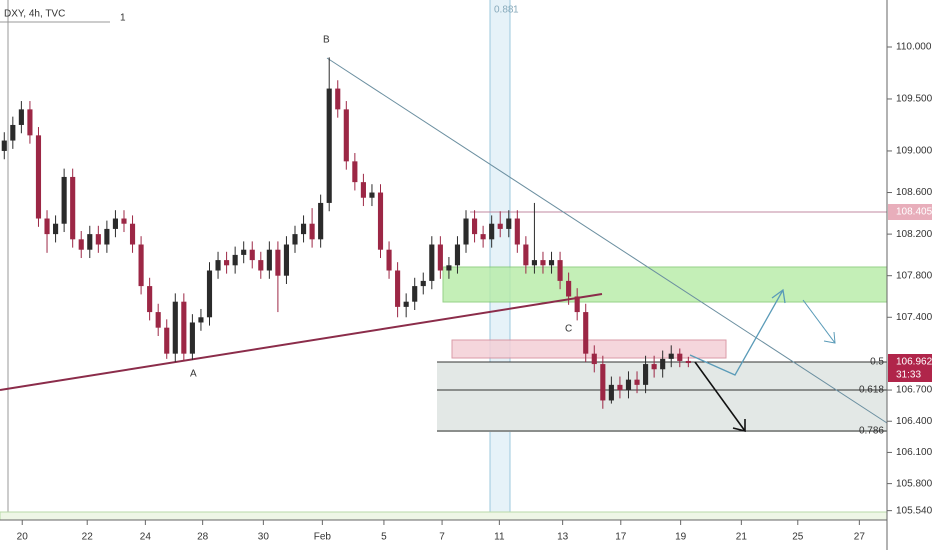 The width and height of the screenshot is (932, 550). Describe the element at coordinates (384, 537) in the screenshot. I see `x-tick-label: 5` at that location.